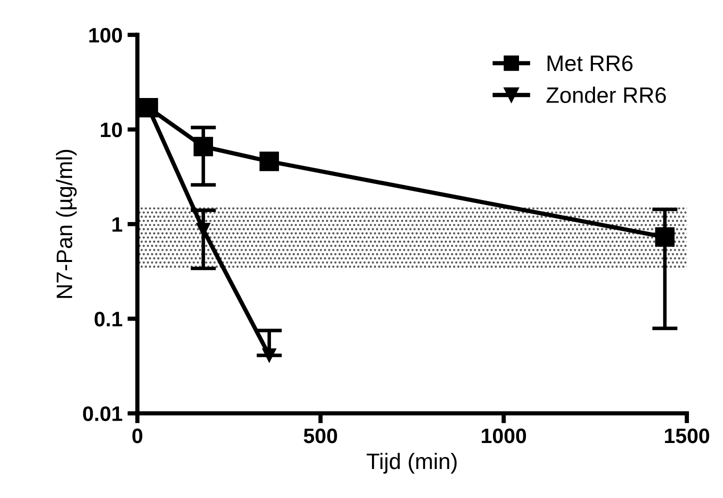 Image resolution: width=723 pixels, height=498 pixels. I want to click on x-axis-title: Tijd (min), so click(411, 463).